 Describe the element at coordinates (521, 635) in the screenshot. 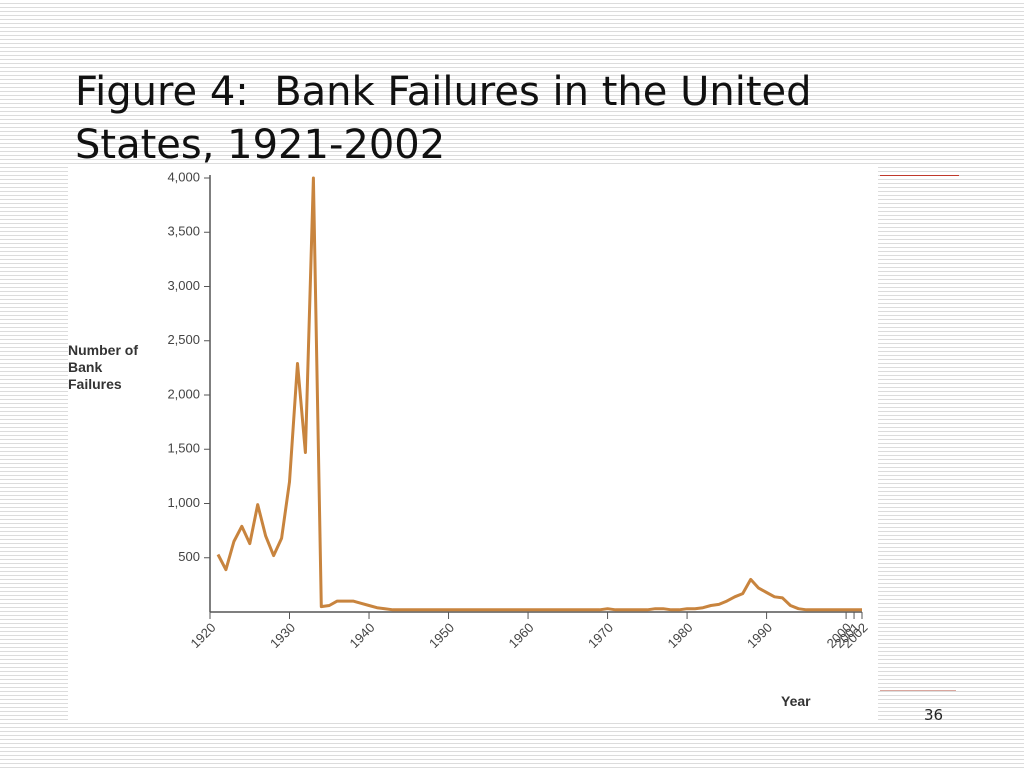

I see `x-tick-label: 1960` at that location.